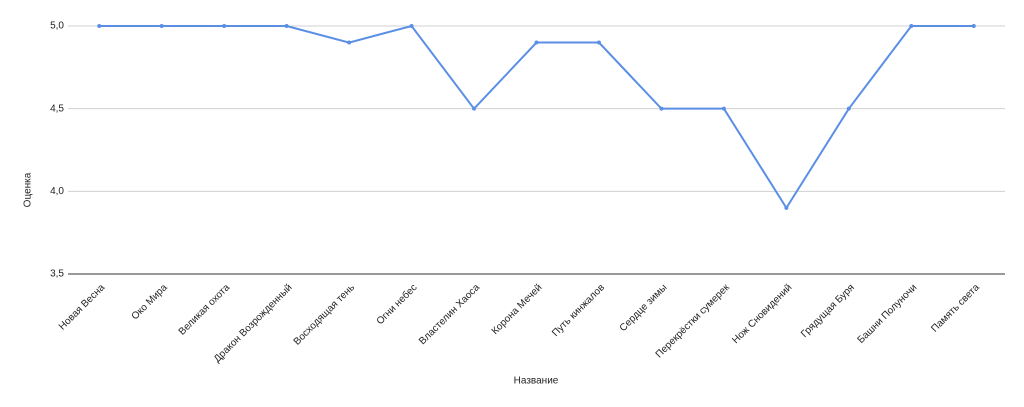 This screenshot has height=407, width=1024. Describe the element at coordinates (28, 189) in the screenshot. I see `y-axis-title: Оценка` at that location.